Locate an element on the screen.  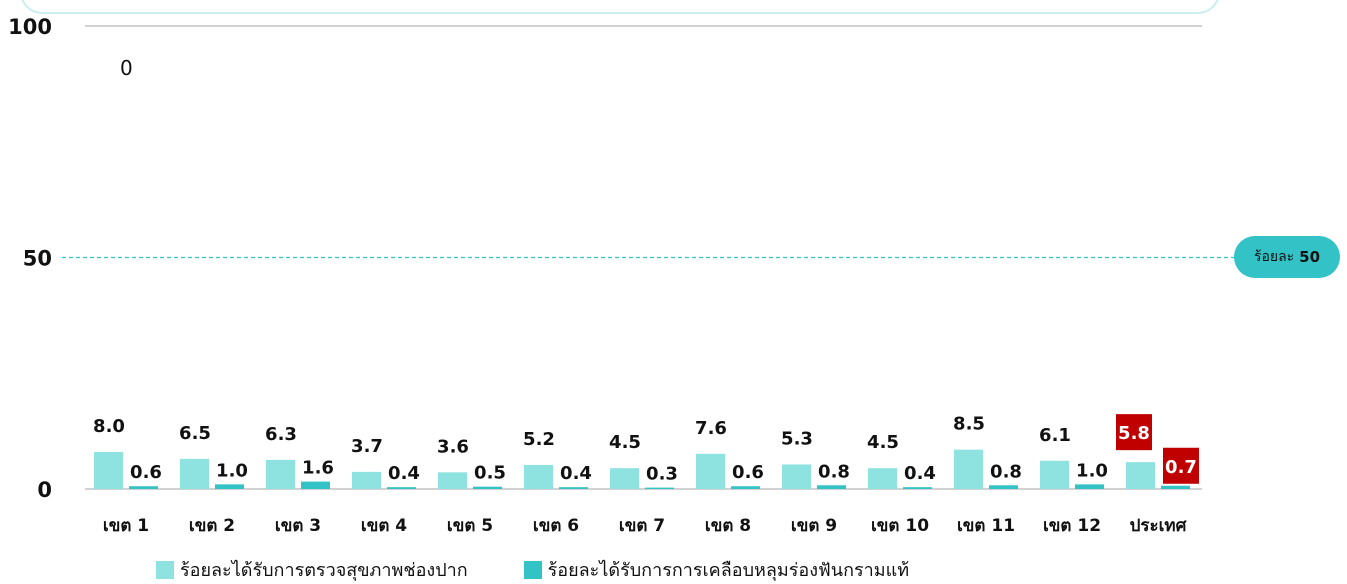
y-tick-label: 0 is located at coordinates (44, 490).